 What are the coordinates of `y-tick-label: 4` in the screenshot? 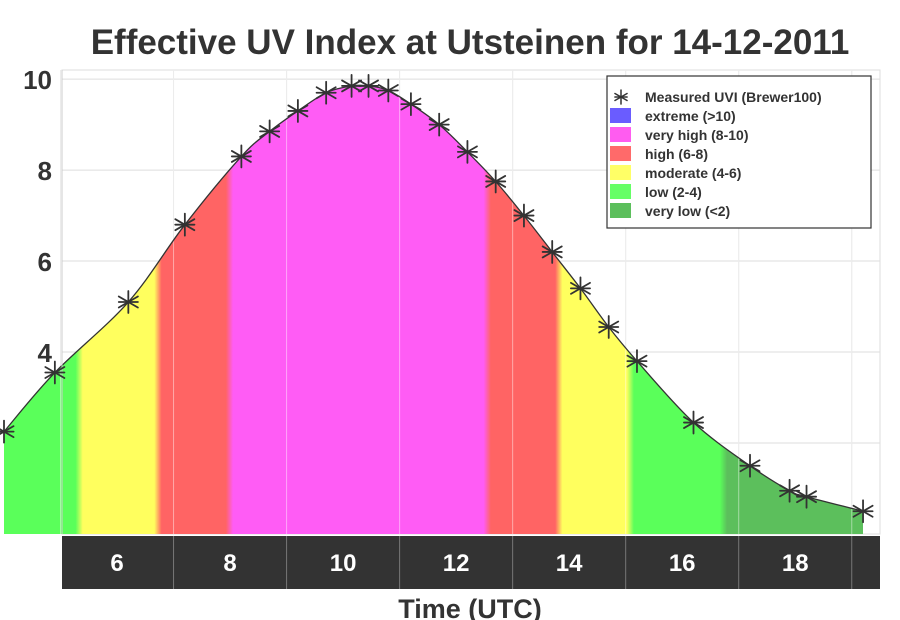 It's located at (45, 353).